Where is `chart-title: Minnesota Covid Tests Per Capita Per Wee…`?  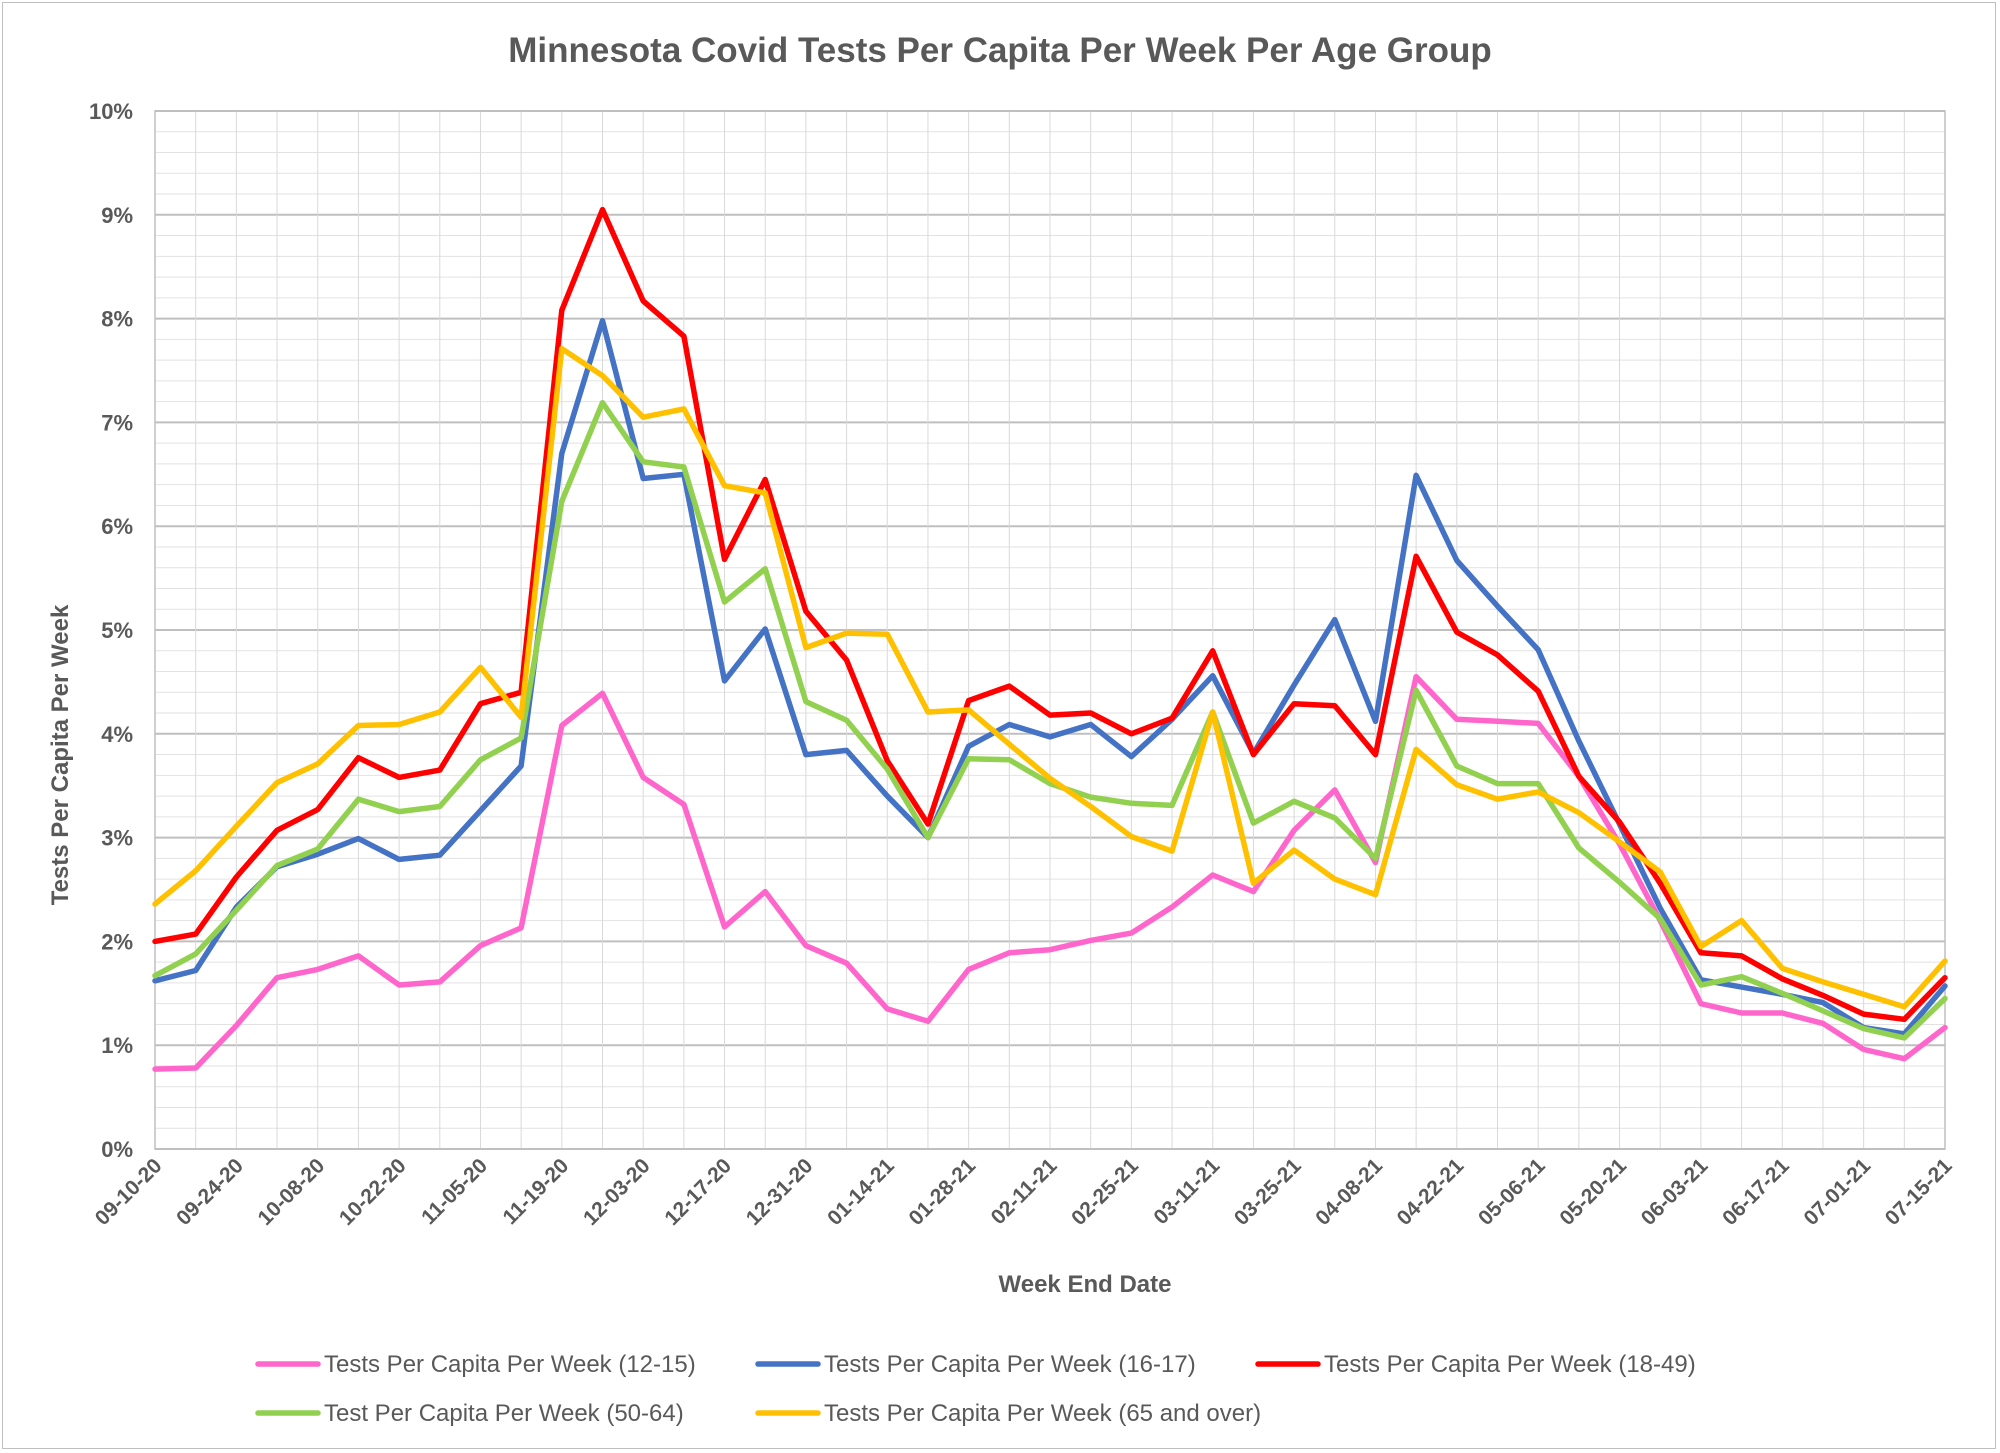
chart-title: Minnesota Covid Tests Per Capita Per Wee… is located at coordinates (1000, 50).